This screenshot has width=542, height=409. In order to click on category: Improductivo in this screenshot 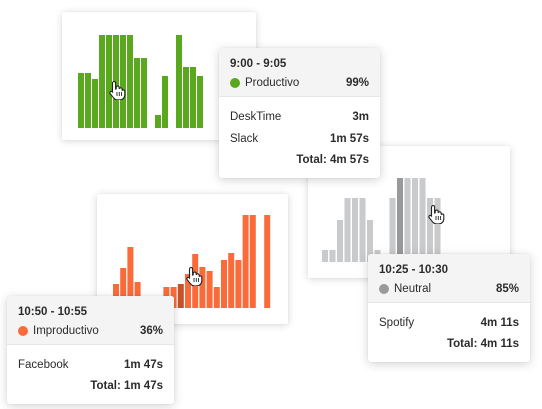, I will do `click(58, 331)`.